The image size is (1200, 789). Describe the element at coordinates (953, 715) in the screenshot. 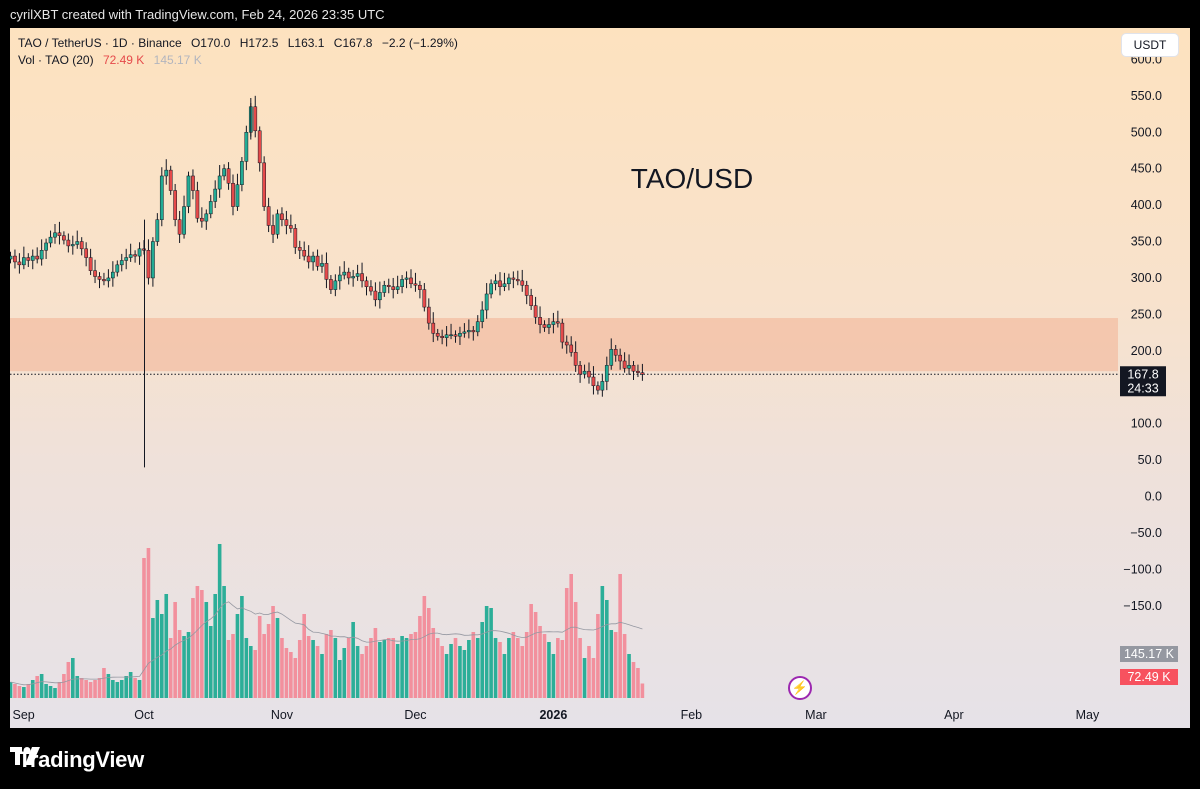

I see `x-tick-label: Apr` at that location.